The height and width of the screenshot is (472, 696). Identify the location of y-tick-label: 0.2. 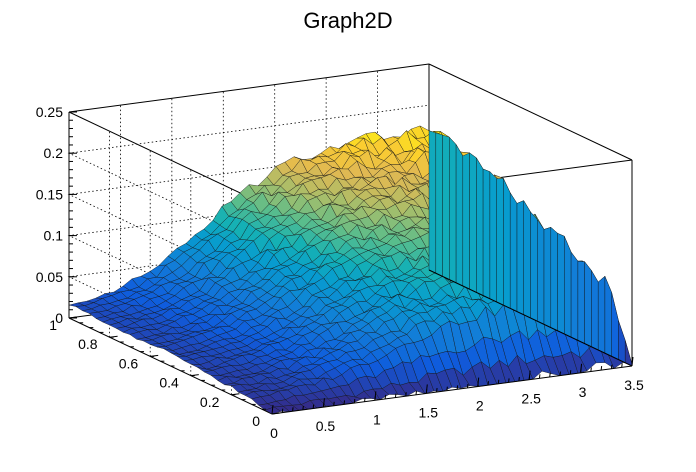
(210, 402).